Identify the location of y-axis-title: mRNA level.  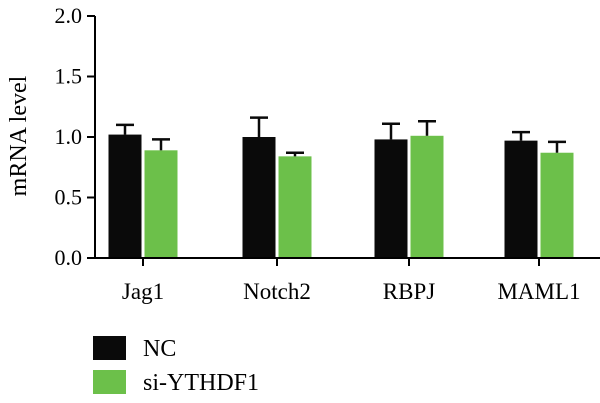
(19, 135).